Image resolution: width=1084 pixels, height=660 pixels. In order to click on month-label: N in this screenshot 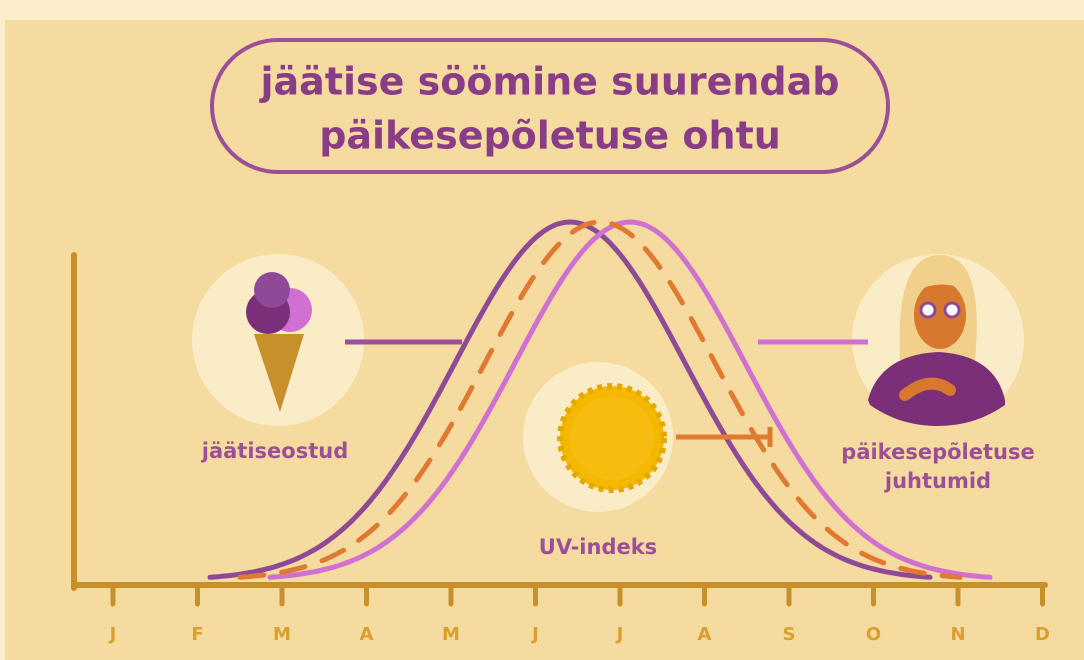, I will do `click(957, 634)`.